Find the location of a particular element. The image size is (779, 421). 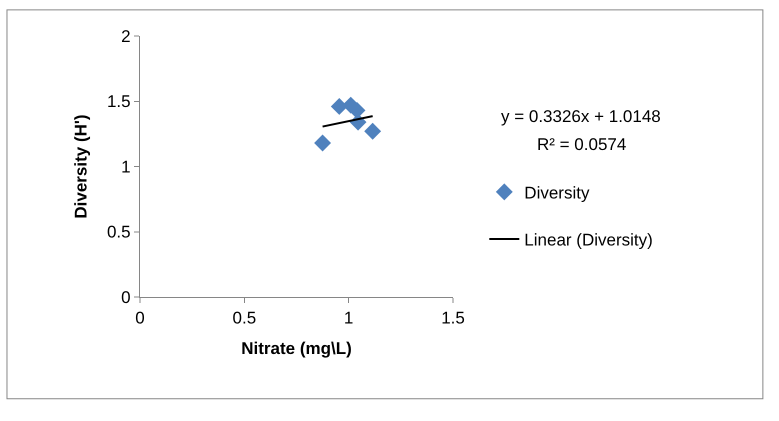

y-tick-label: 1 is located at coordinates (126, 166).